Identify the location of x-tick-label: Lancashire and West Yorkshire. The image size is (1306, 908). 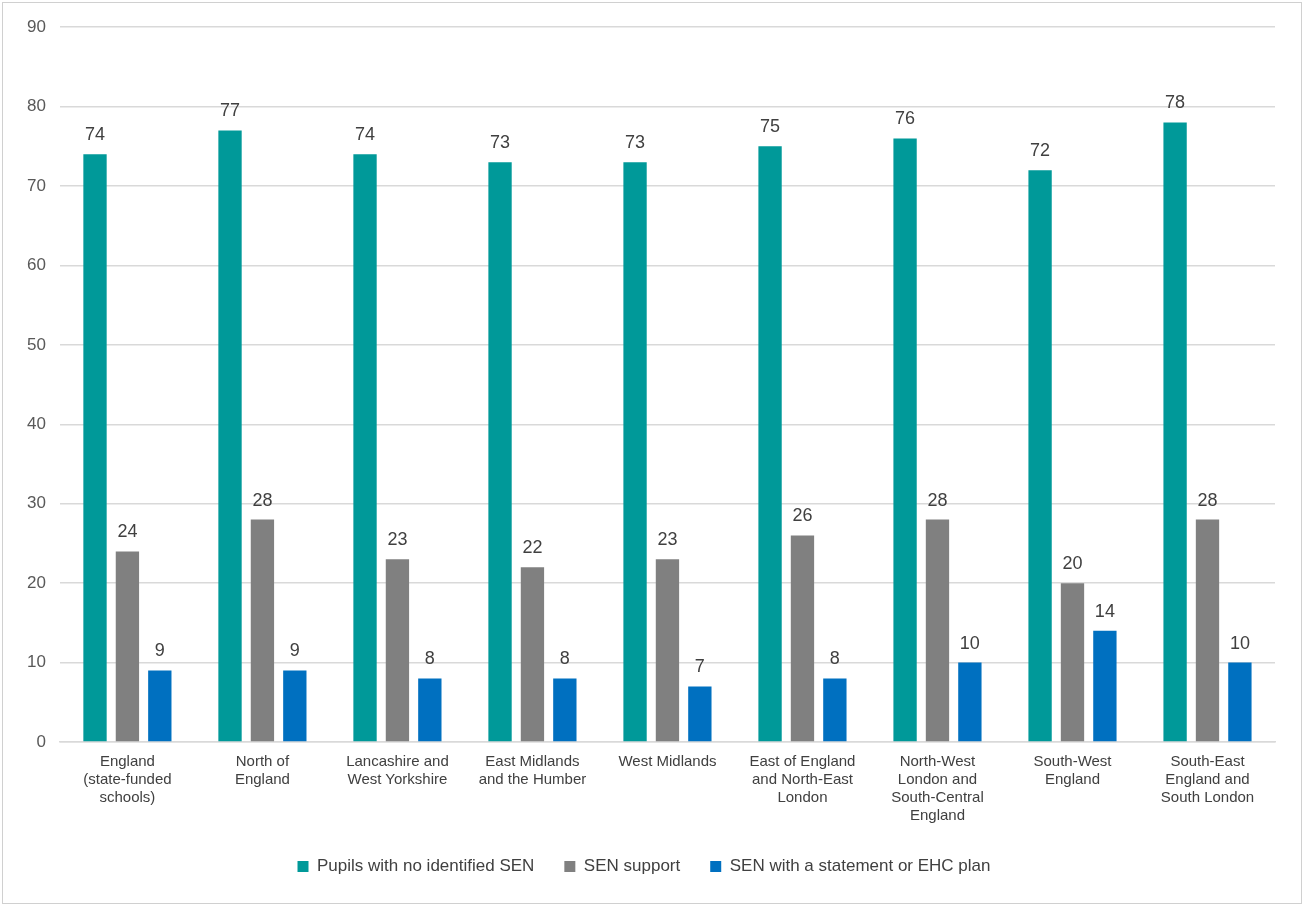
(397, 770).